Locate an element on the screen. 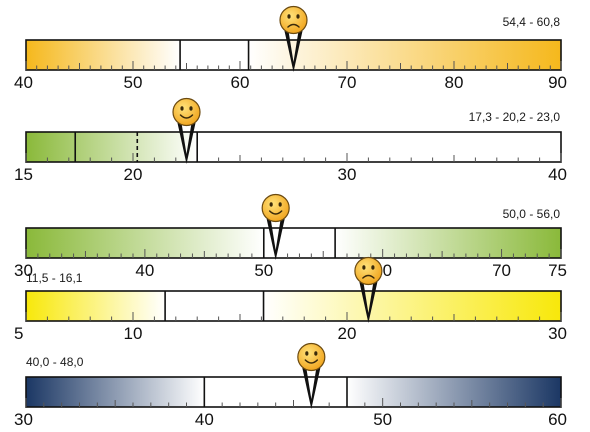  range-label: 40,0 - 48,0 is located at coordinates (55, 362).